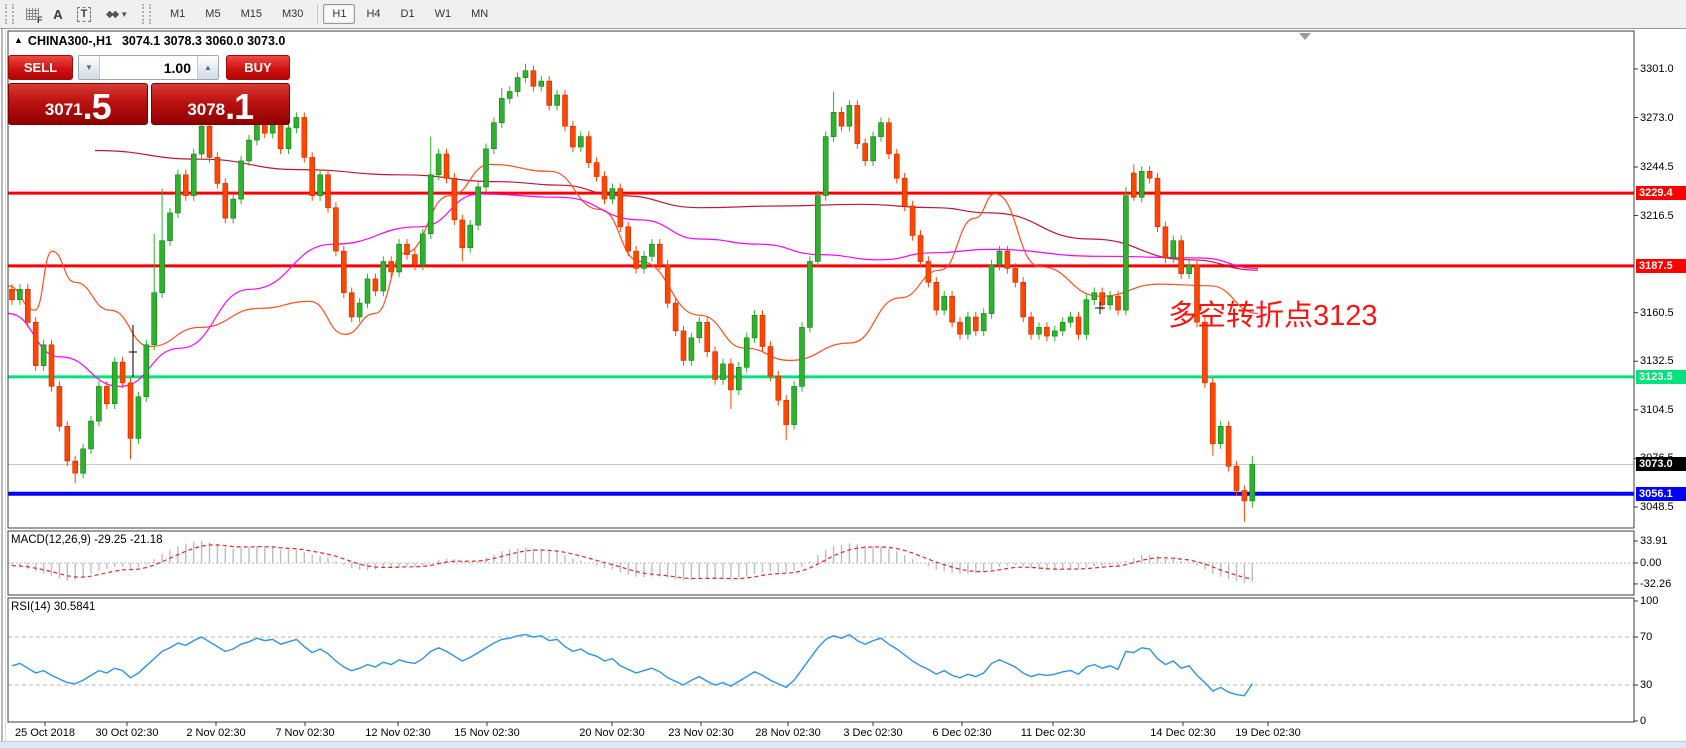 The width and height of the screenshot is (1686, 748). I want to click on sell-price-button: 3071.5, so click(78, 104).